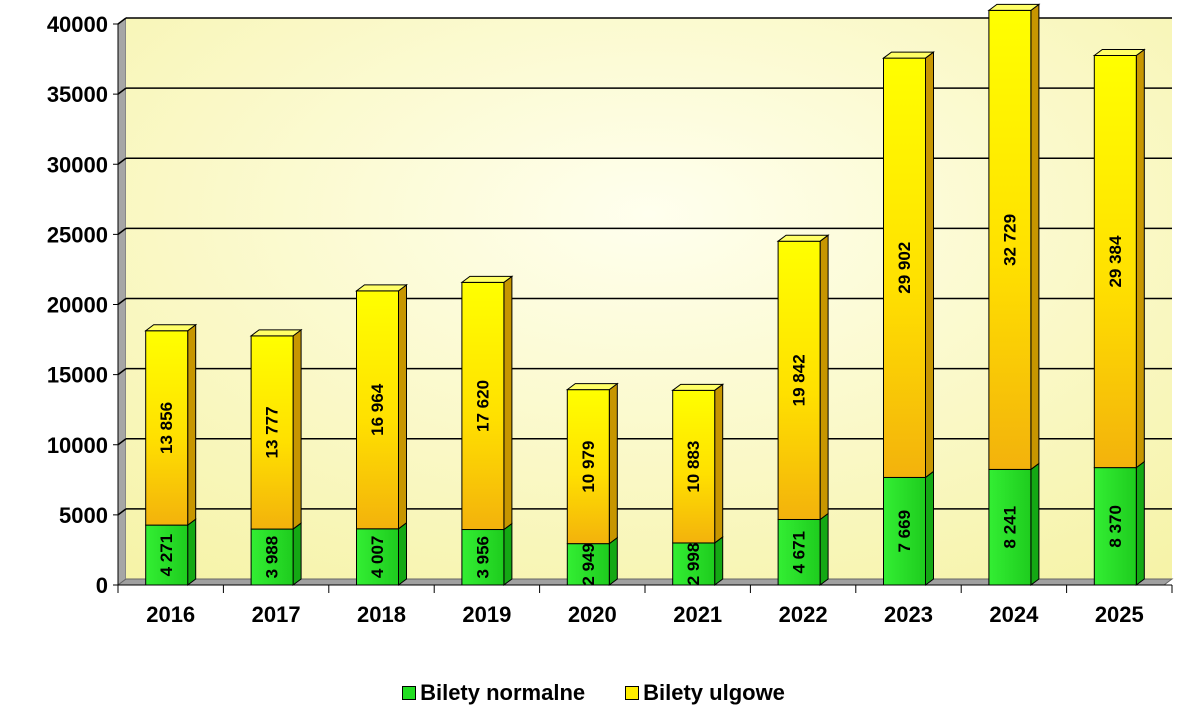 The image size is (1187, 713). What do you see at coordinates (592, 614) in the screenshot?
I see `x-tick-label: 2020` at bounding box center [592, 614].